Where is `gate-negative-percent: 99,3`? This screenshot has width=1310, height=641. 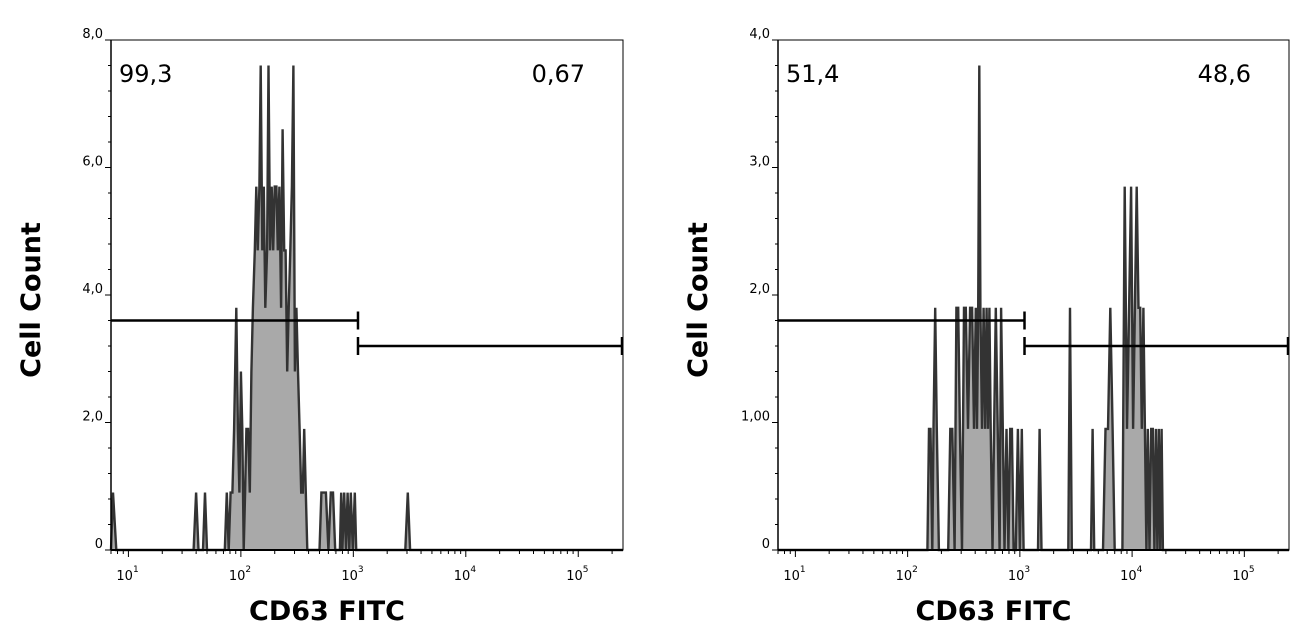 gate-negative-percent: 99,3 is located at coordinates (145, 74).